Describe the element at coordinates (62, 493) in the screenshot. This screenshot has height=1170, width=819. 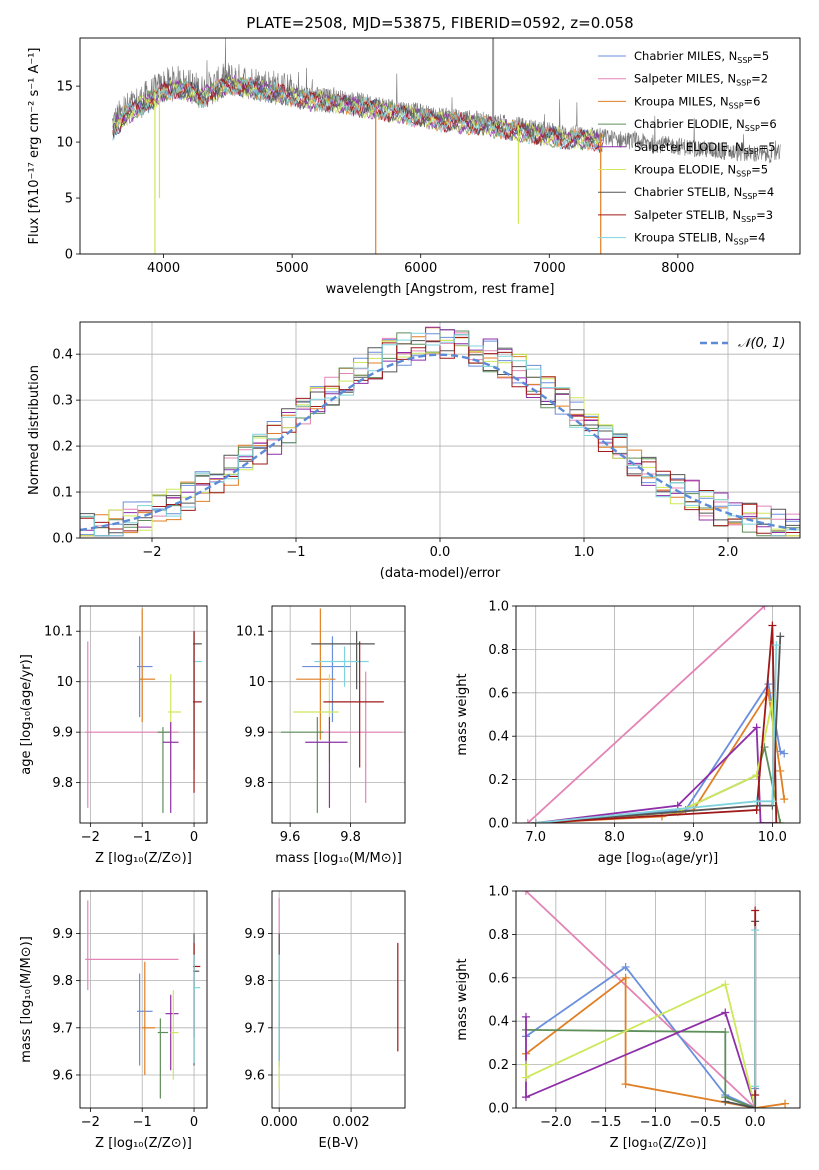
I see `y-tick-label: 0.1` at that location.